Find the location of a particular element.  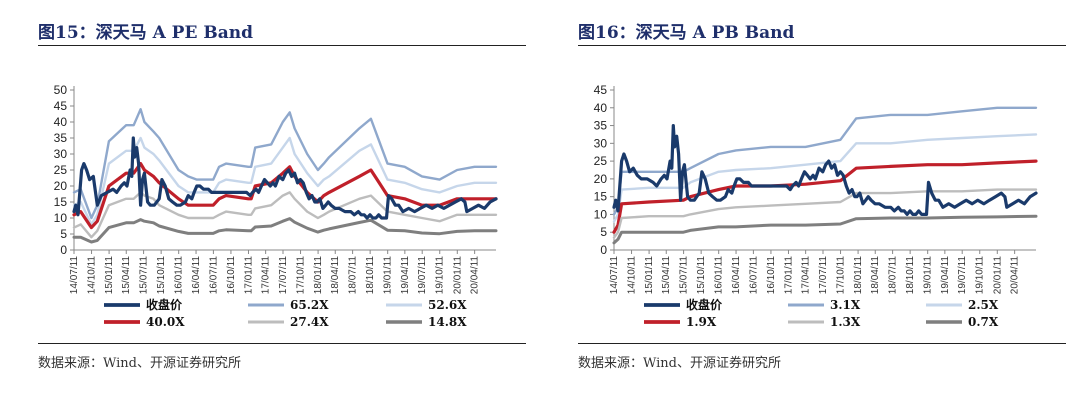

legend-label: 14.8X is located at coordinates (447, 322).